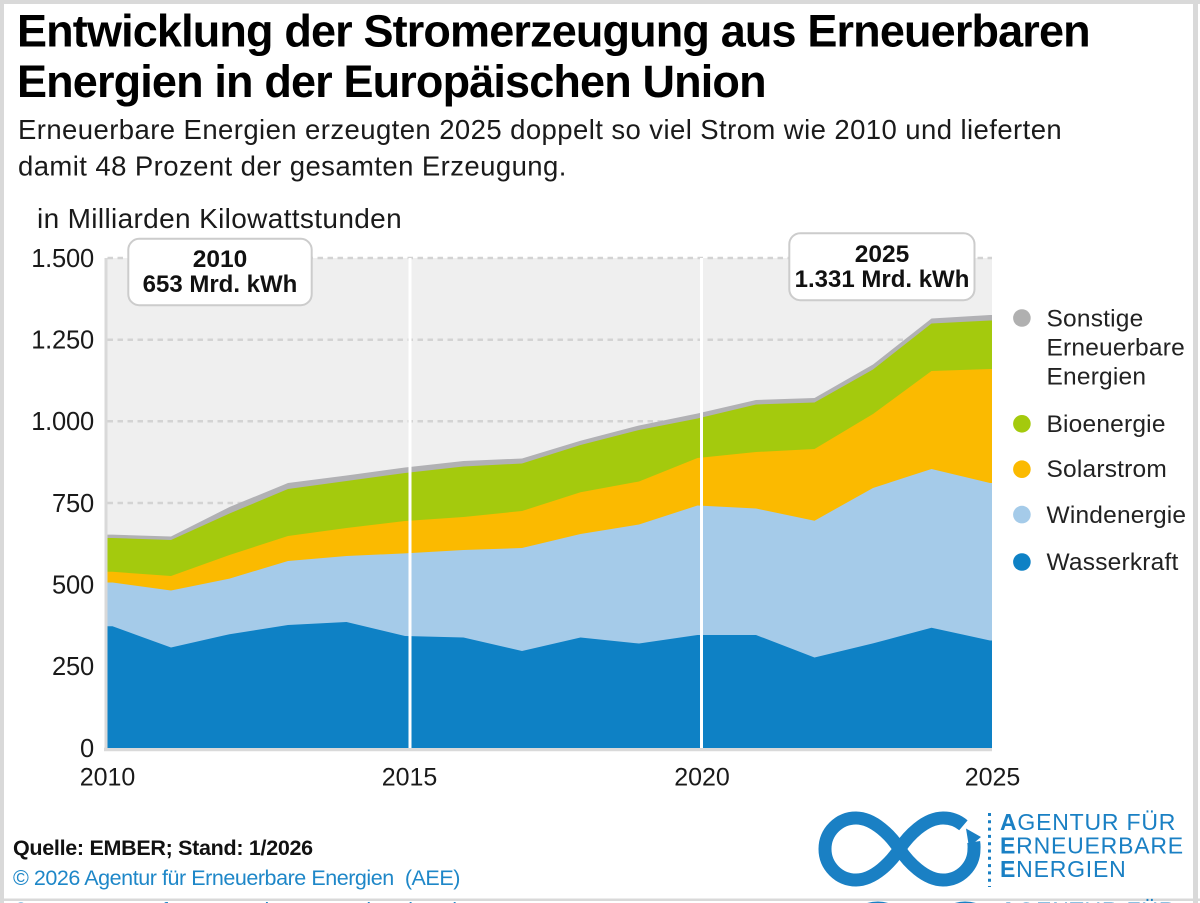 Image resolution: width=1200 pixels, height=903 pixels. Describe the element at coordinates (410, 778) in the screenshot. I see `svg-text: 2015` at that location.